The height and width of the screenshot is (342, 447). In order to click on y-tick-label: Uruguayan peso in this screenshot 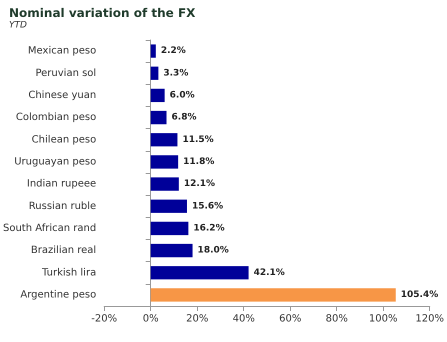, I will do `click(55, 162)`.